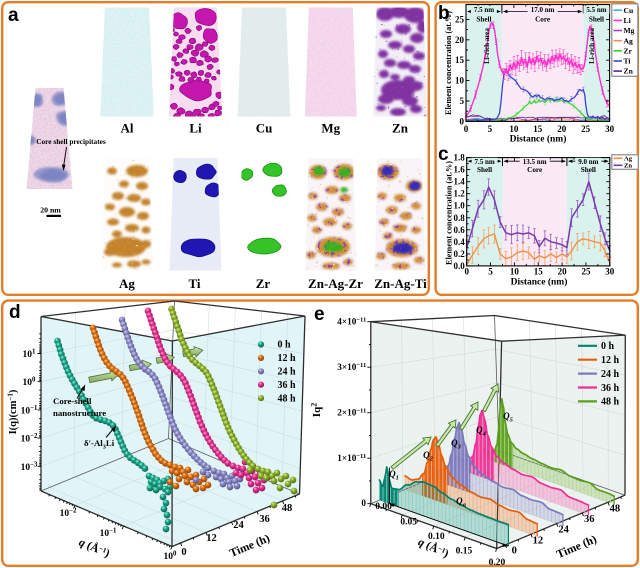  What do you see at coordinates (79, 413) in the screenshot?
I see `svg-text: nanostructure` at bounding box center [79, 413].